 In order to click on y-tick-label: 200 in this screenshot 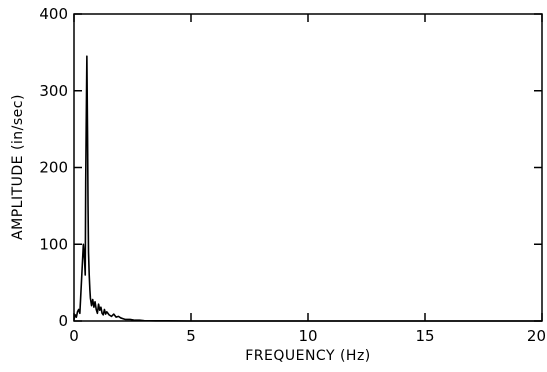, I will do `click(53, 168)`.